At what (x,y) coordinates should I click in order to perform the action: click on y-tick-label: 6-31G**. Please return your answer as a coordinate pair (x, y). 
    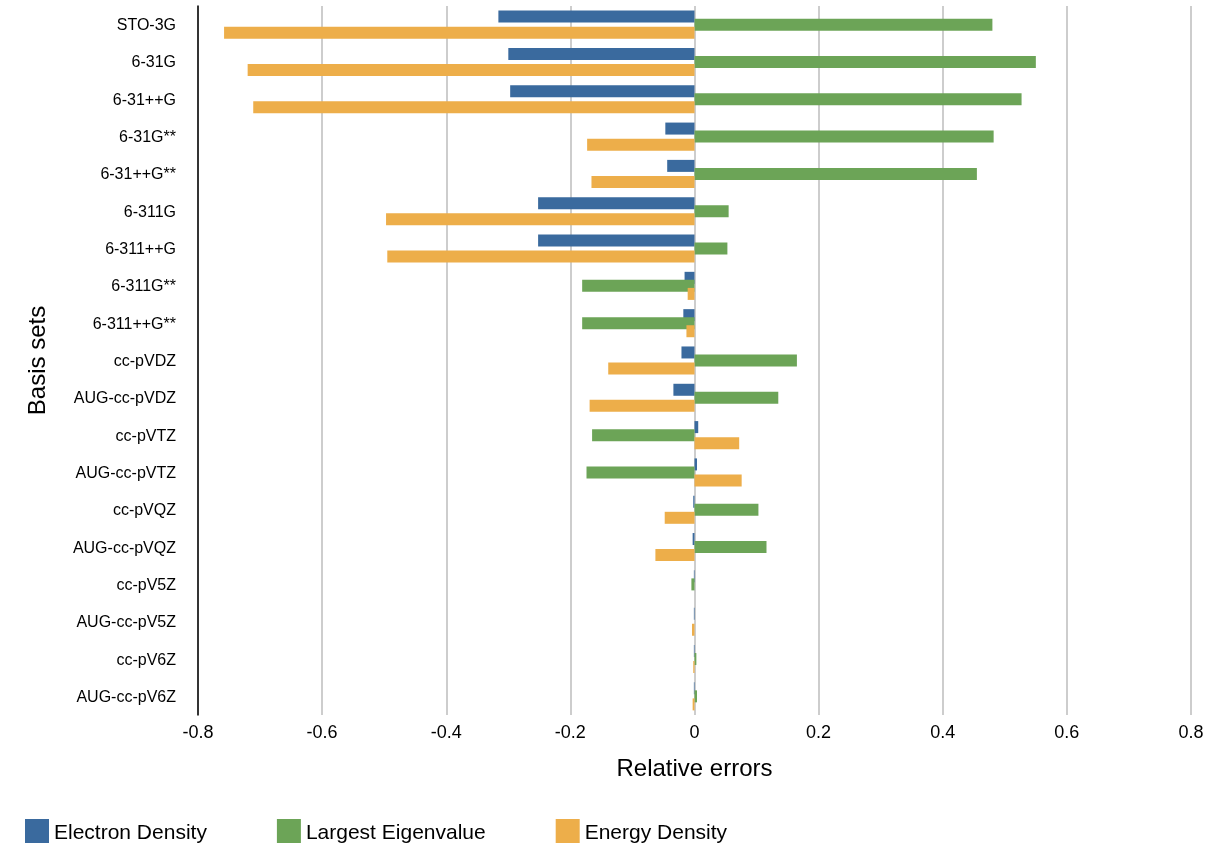
    Looking at the image, I should click on (147, 137).